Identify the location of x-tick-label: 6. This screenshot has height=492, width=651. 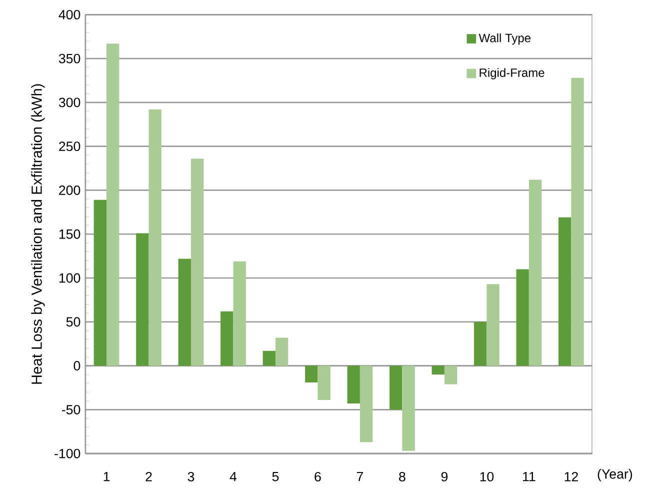
(317, 477).